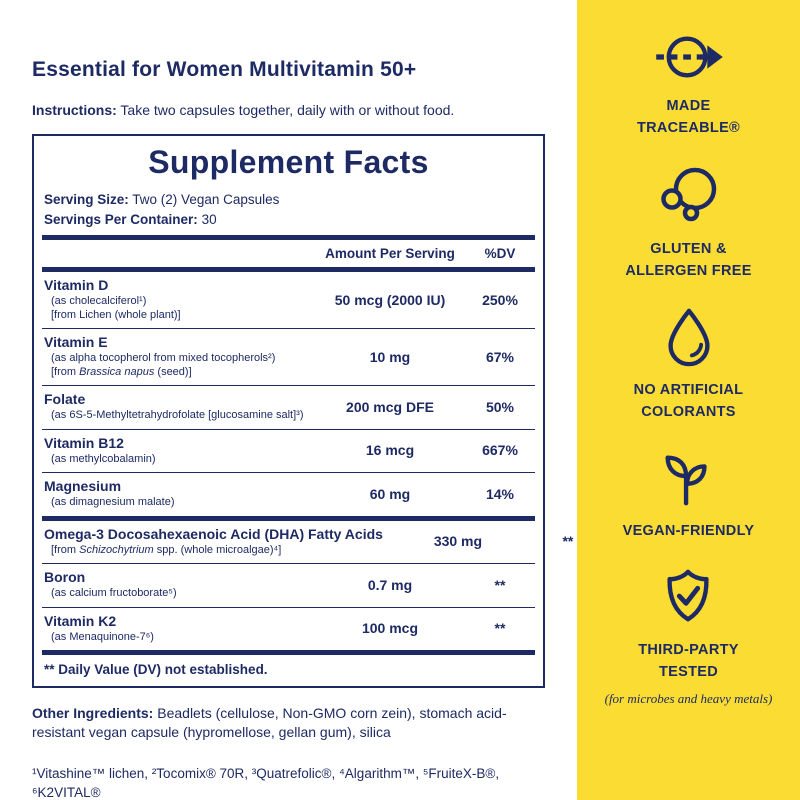 This screenshot has width=800, height=800. I want to click on nutrient-name: Vitamin B12, so click(84, 442).